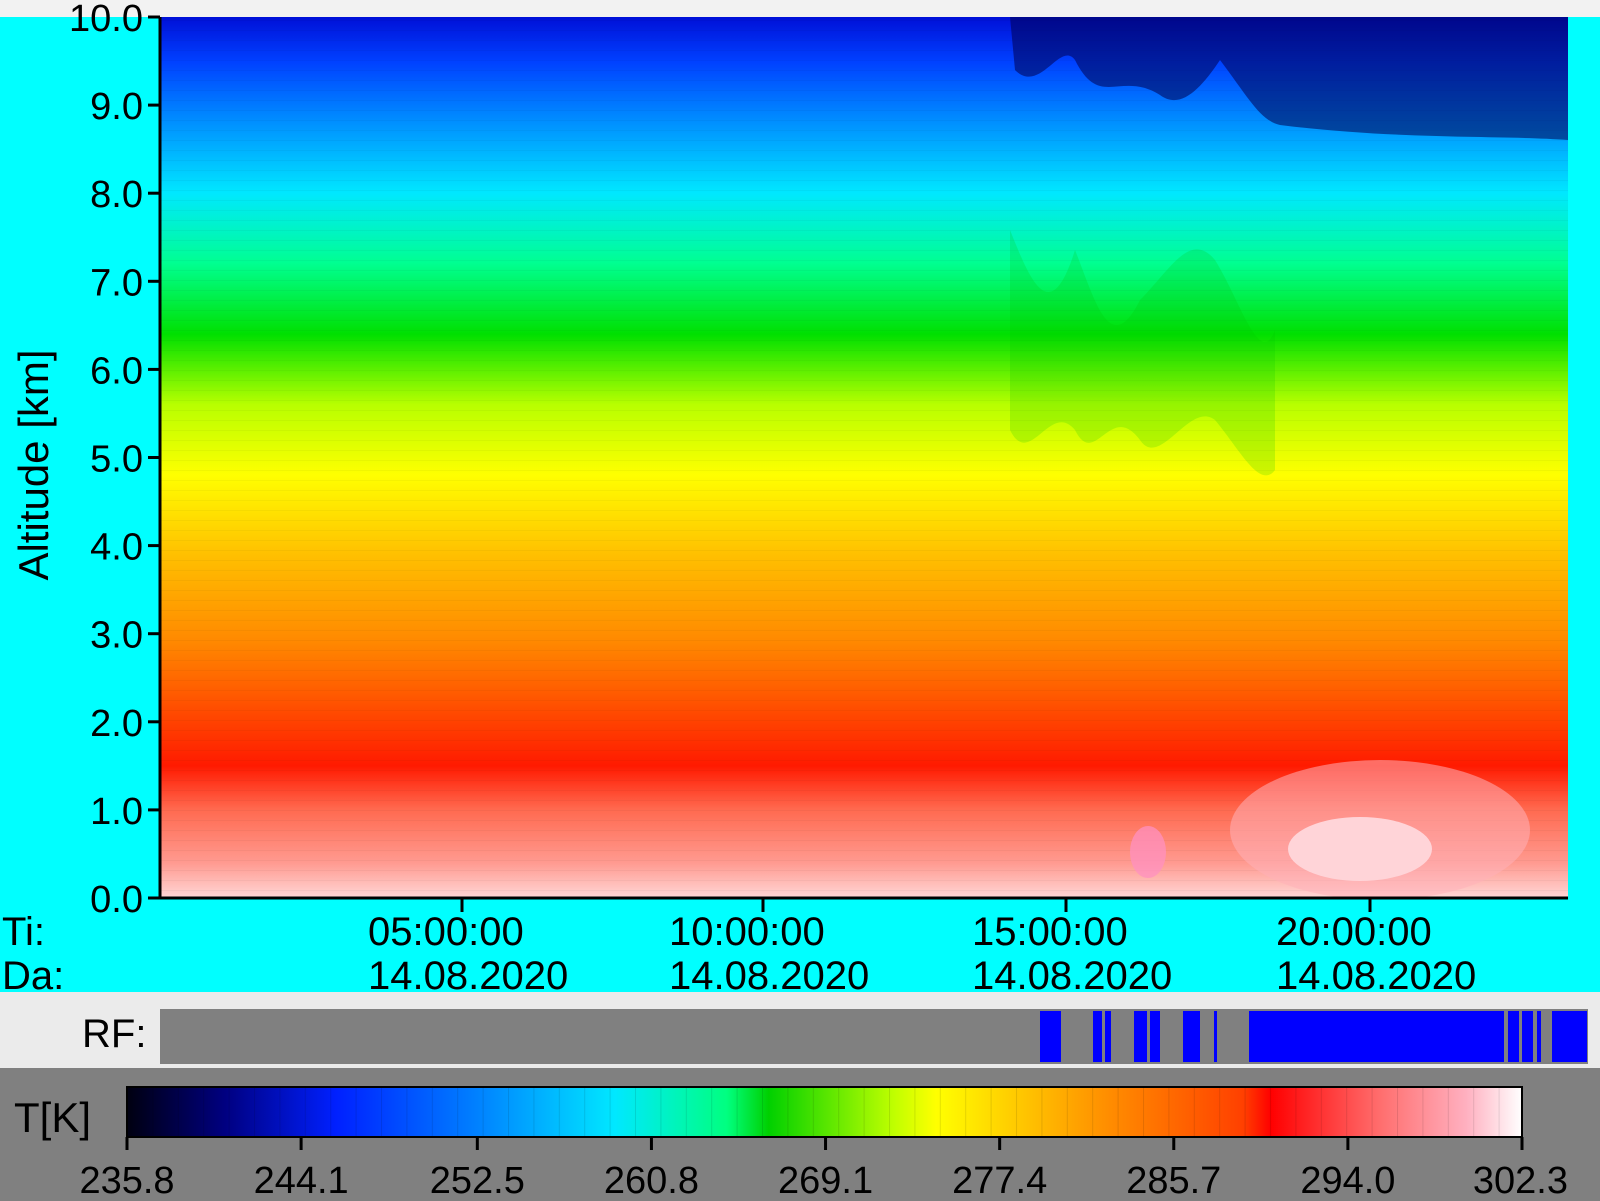 The height and width of the screenshot is (1201, 1600). I want to click on y-tick-label: 1.0, so click(116, 812).